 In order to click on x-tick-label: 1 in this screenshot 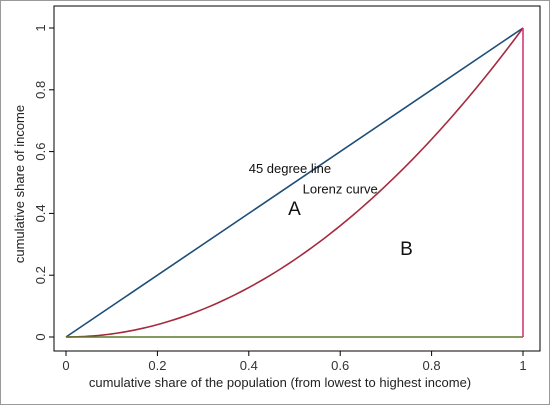, I will do `click(522, 365)`.